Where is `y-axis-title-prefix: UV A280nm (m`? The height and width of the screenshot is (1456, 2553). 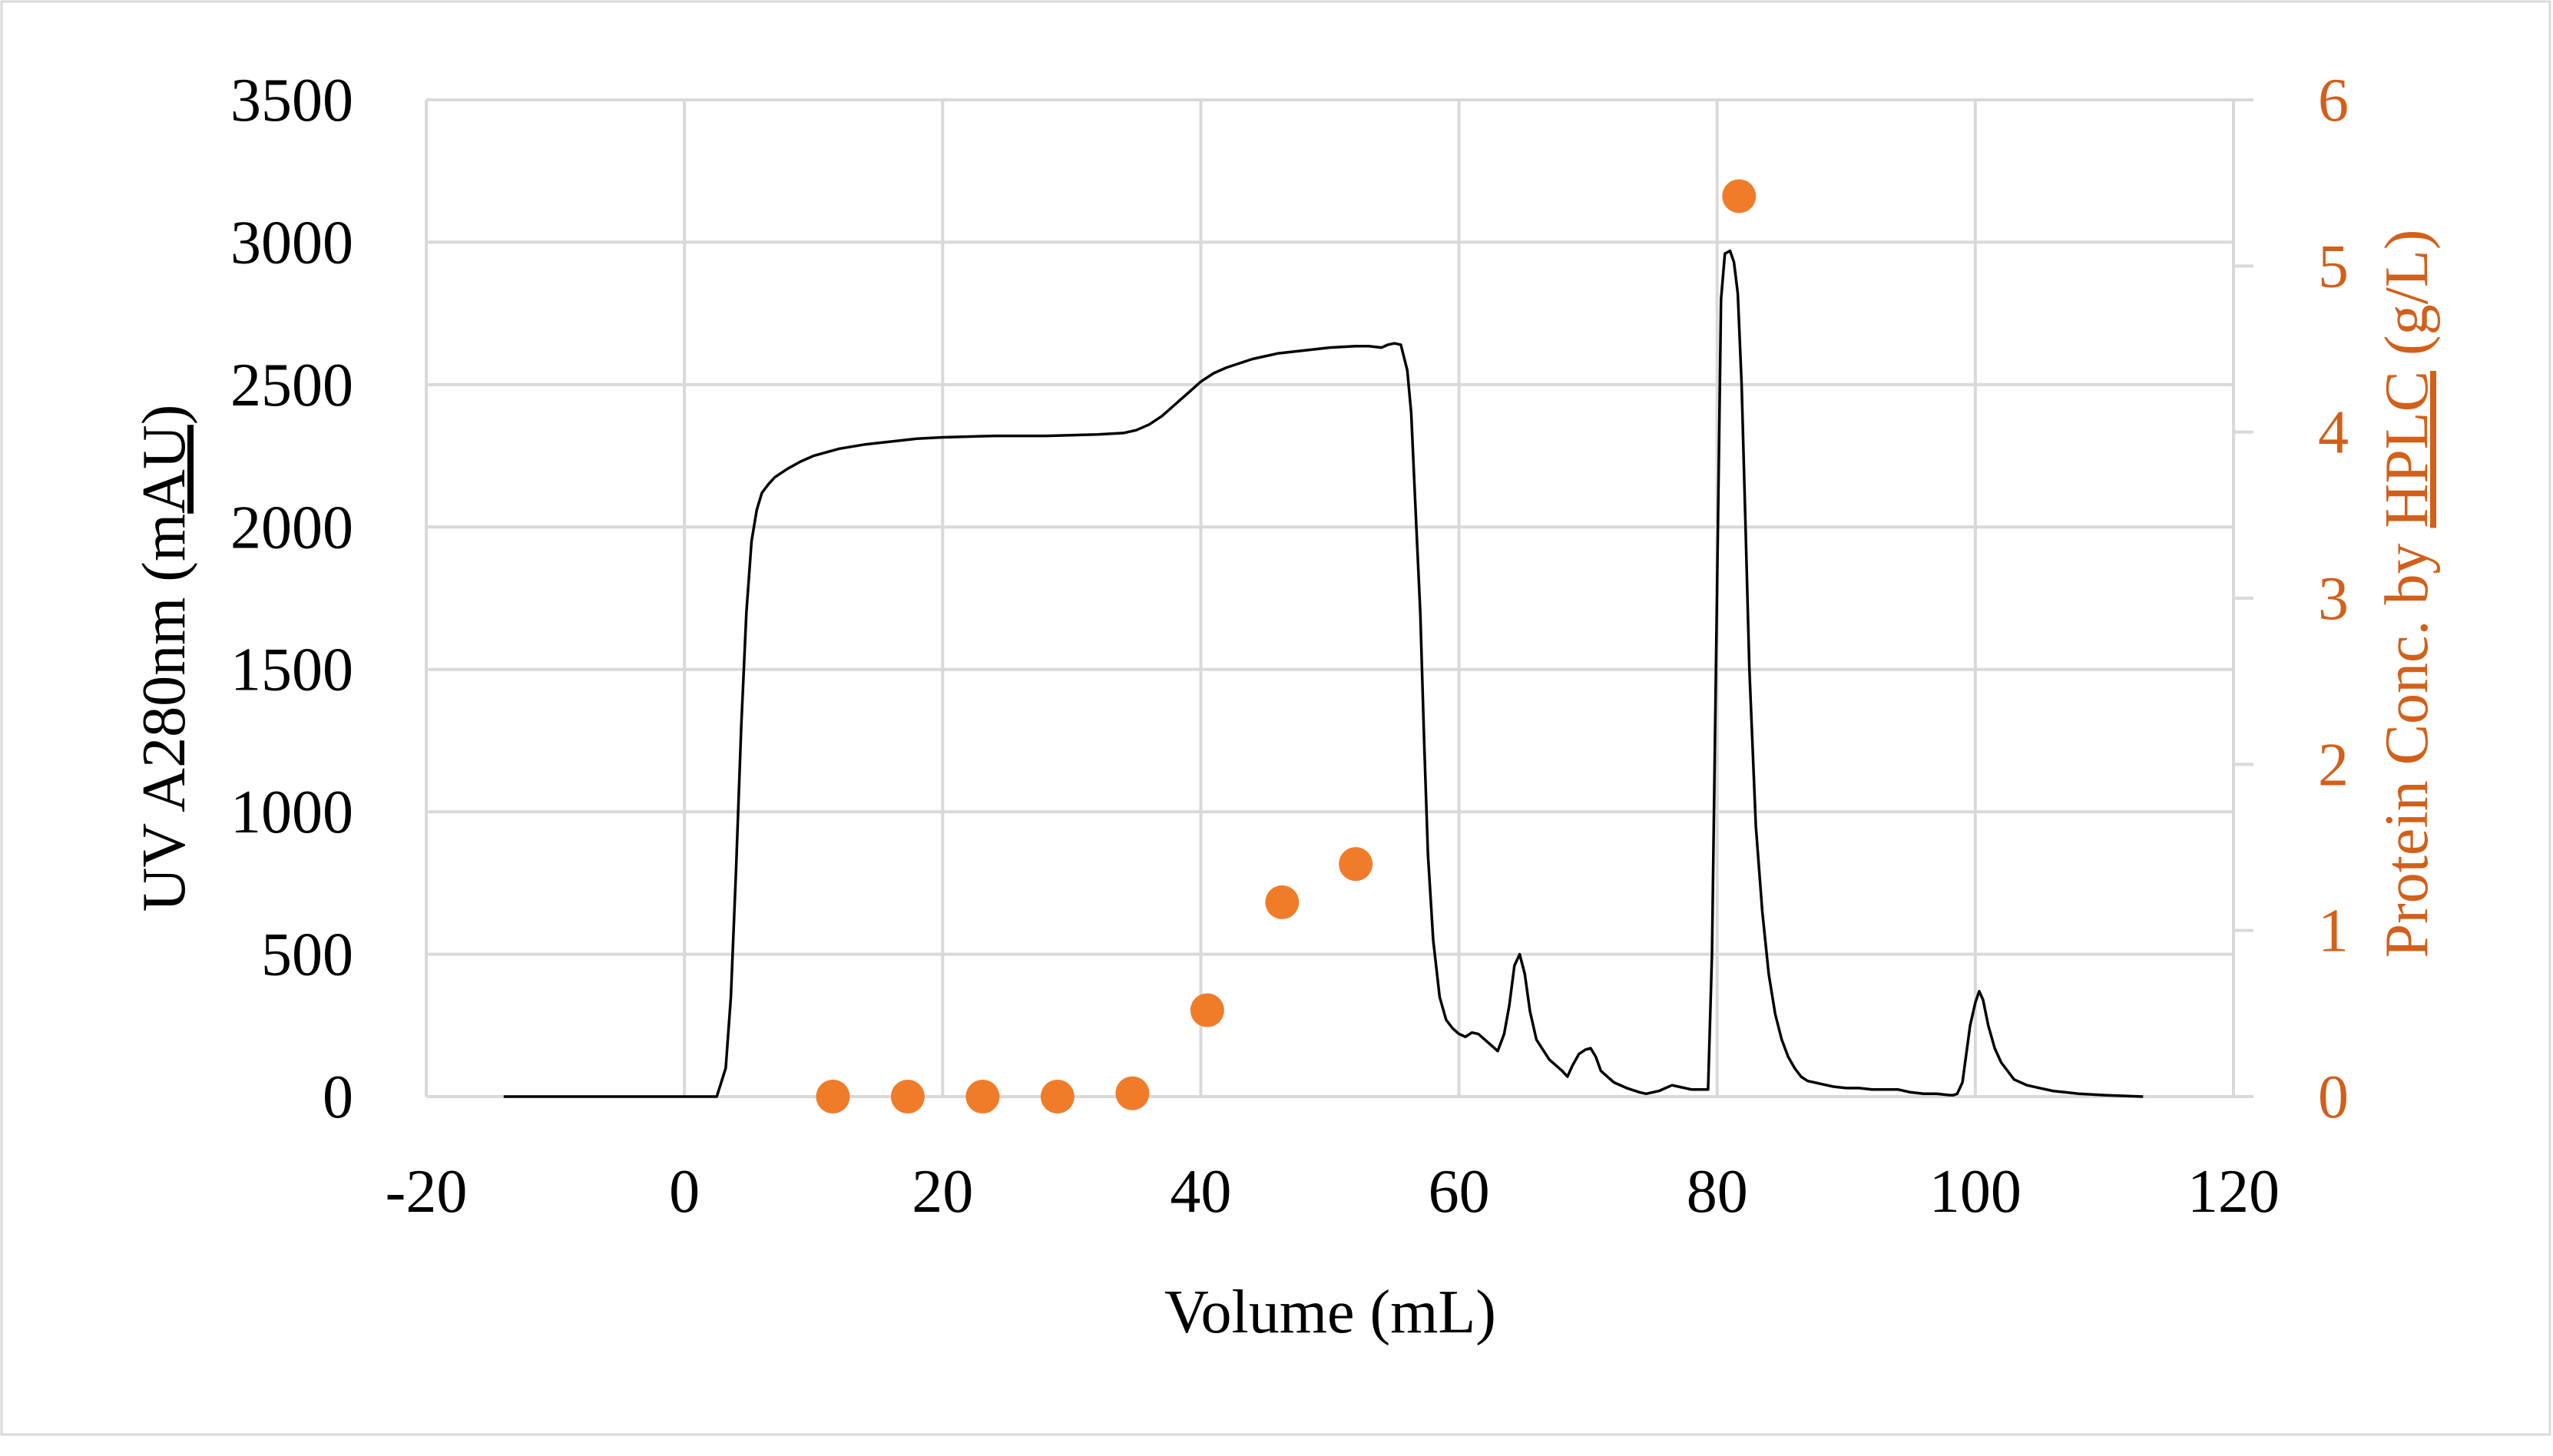
y-axis-title-prefix: UV A280nm (m is located at coordinates (165, 713).